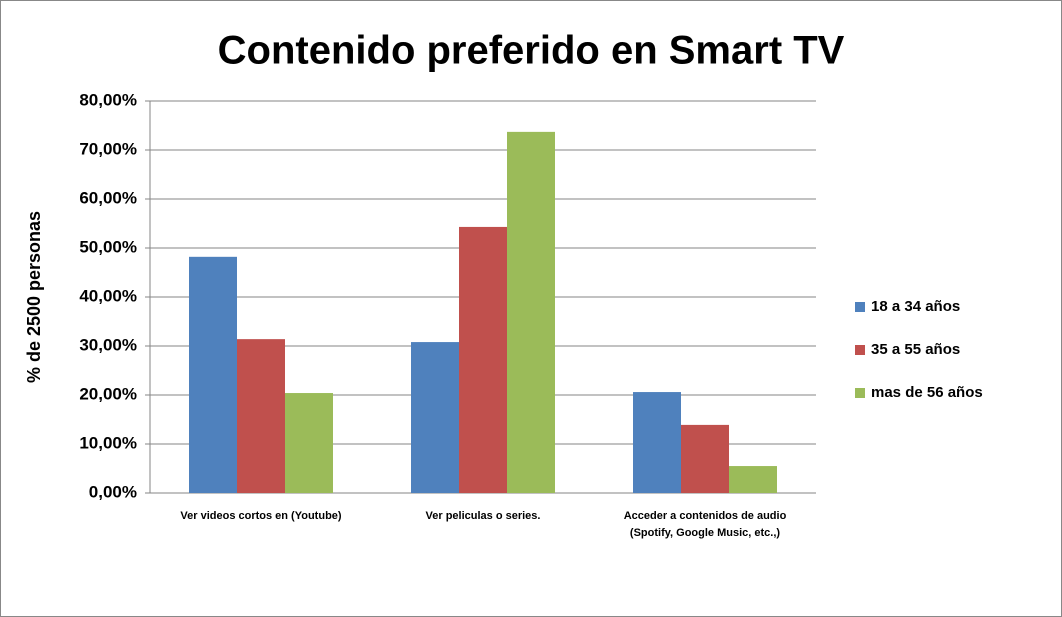 This screenshot has width=1062, height=617. I want to click on y-tick-label: 70,00%, so click(108, 148).